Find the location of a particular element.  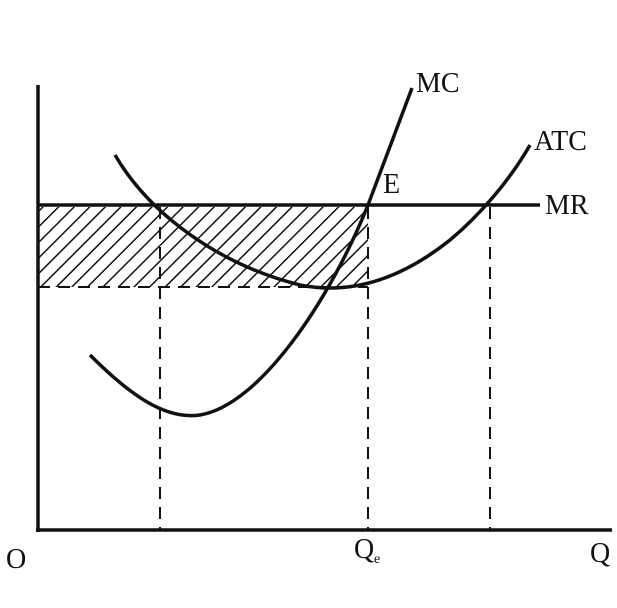

mr-label: MR is located at coordinates (567, 205).